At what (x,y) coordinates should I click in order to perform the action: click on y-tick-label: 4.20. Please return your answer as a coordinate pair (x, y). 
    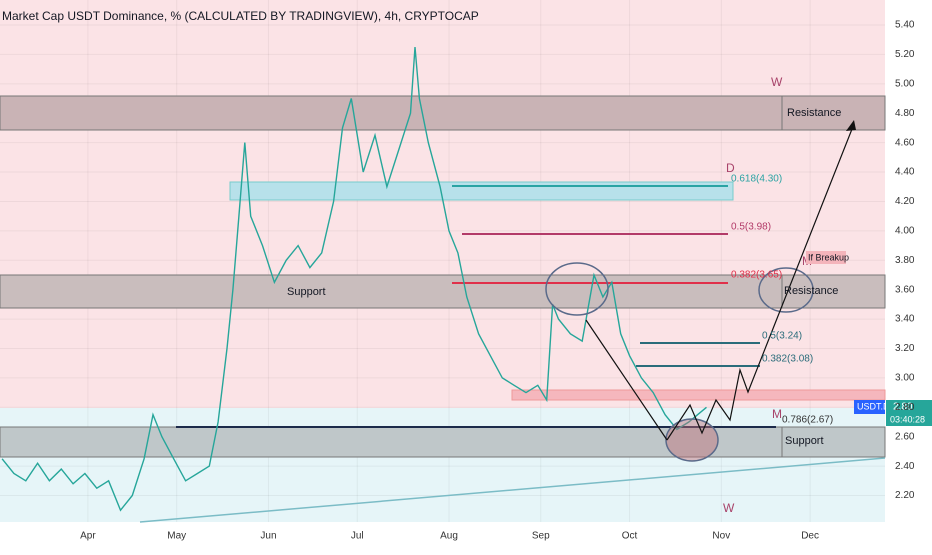
    Looking at the image, I should click on (905, 201).